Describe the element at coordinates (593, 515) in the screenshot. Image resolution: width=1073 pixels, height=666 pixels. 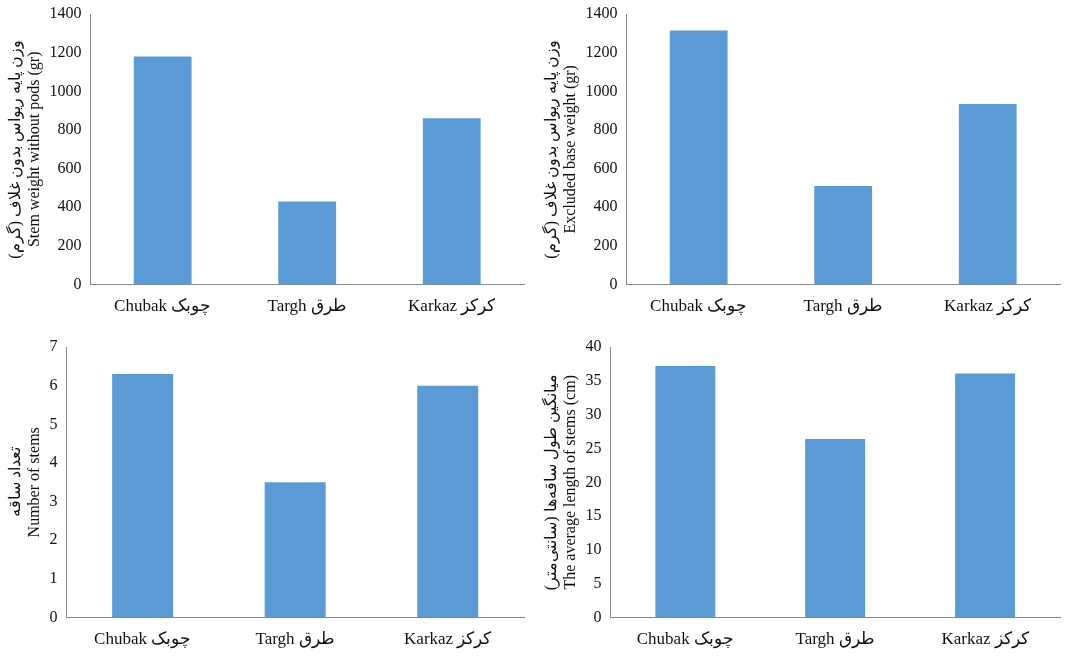
I see `y-tick-label: 15` at that location.